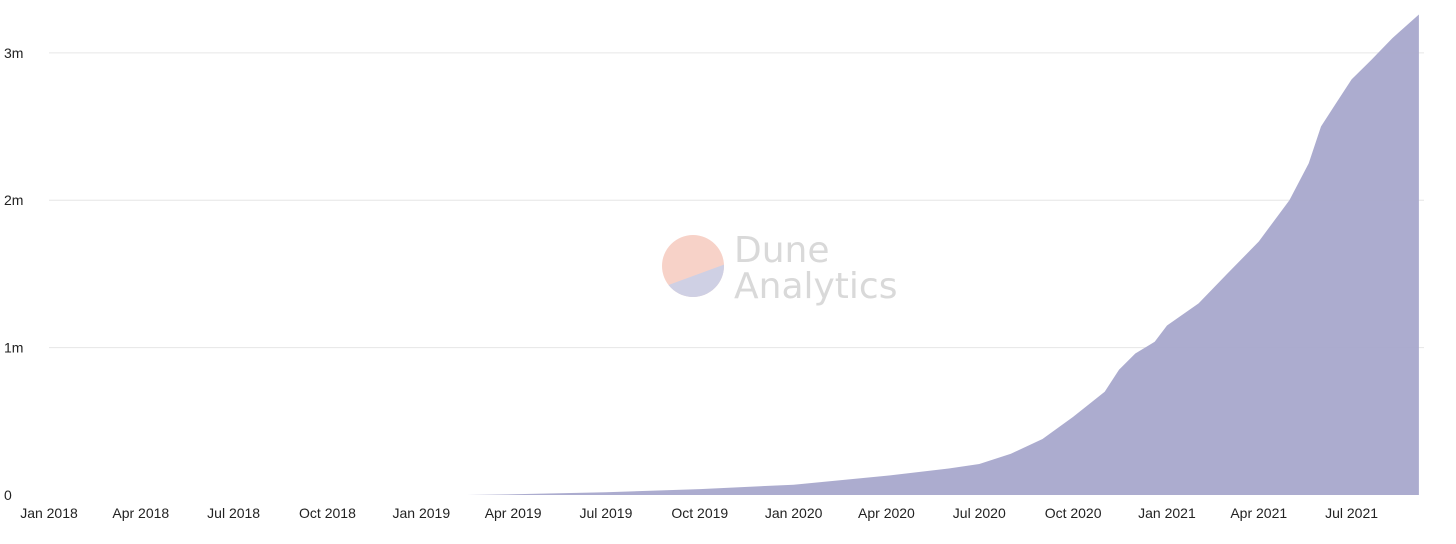 The height and width of the screenshot is (544, 1456). What do you see at coordinates (886, 513) in the screenshot?
I see `x-tick-label: Apr 2020` at bounding box center [886, 513].